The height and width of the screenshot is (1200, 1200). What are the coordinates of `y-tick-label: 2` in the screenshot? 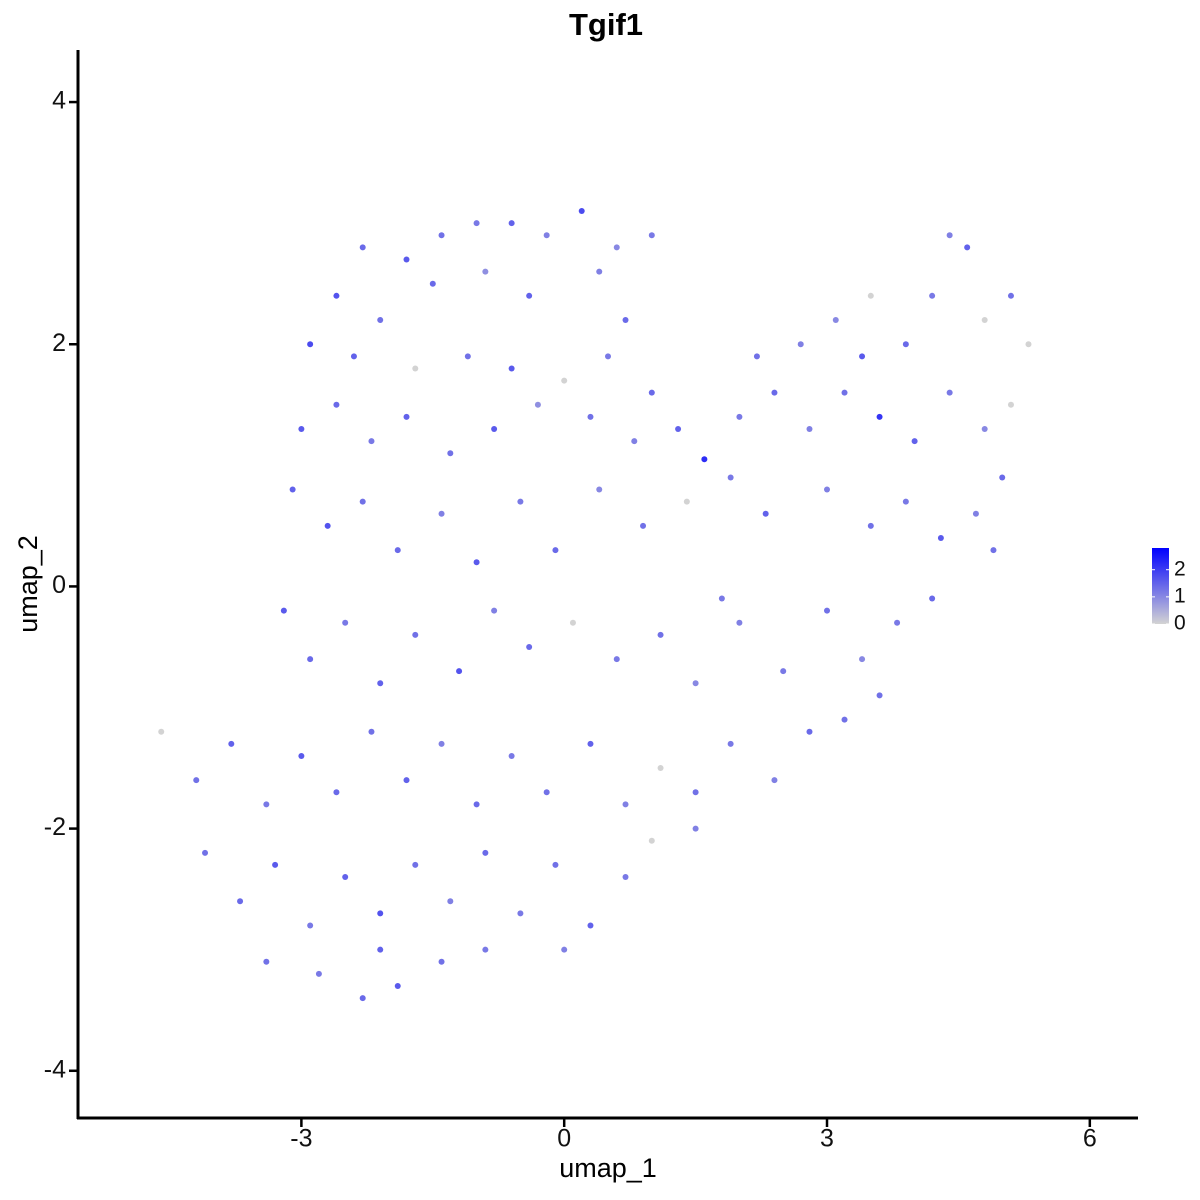 It's located at (59, 343).